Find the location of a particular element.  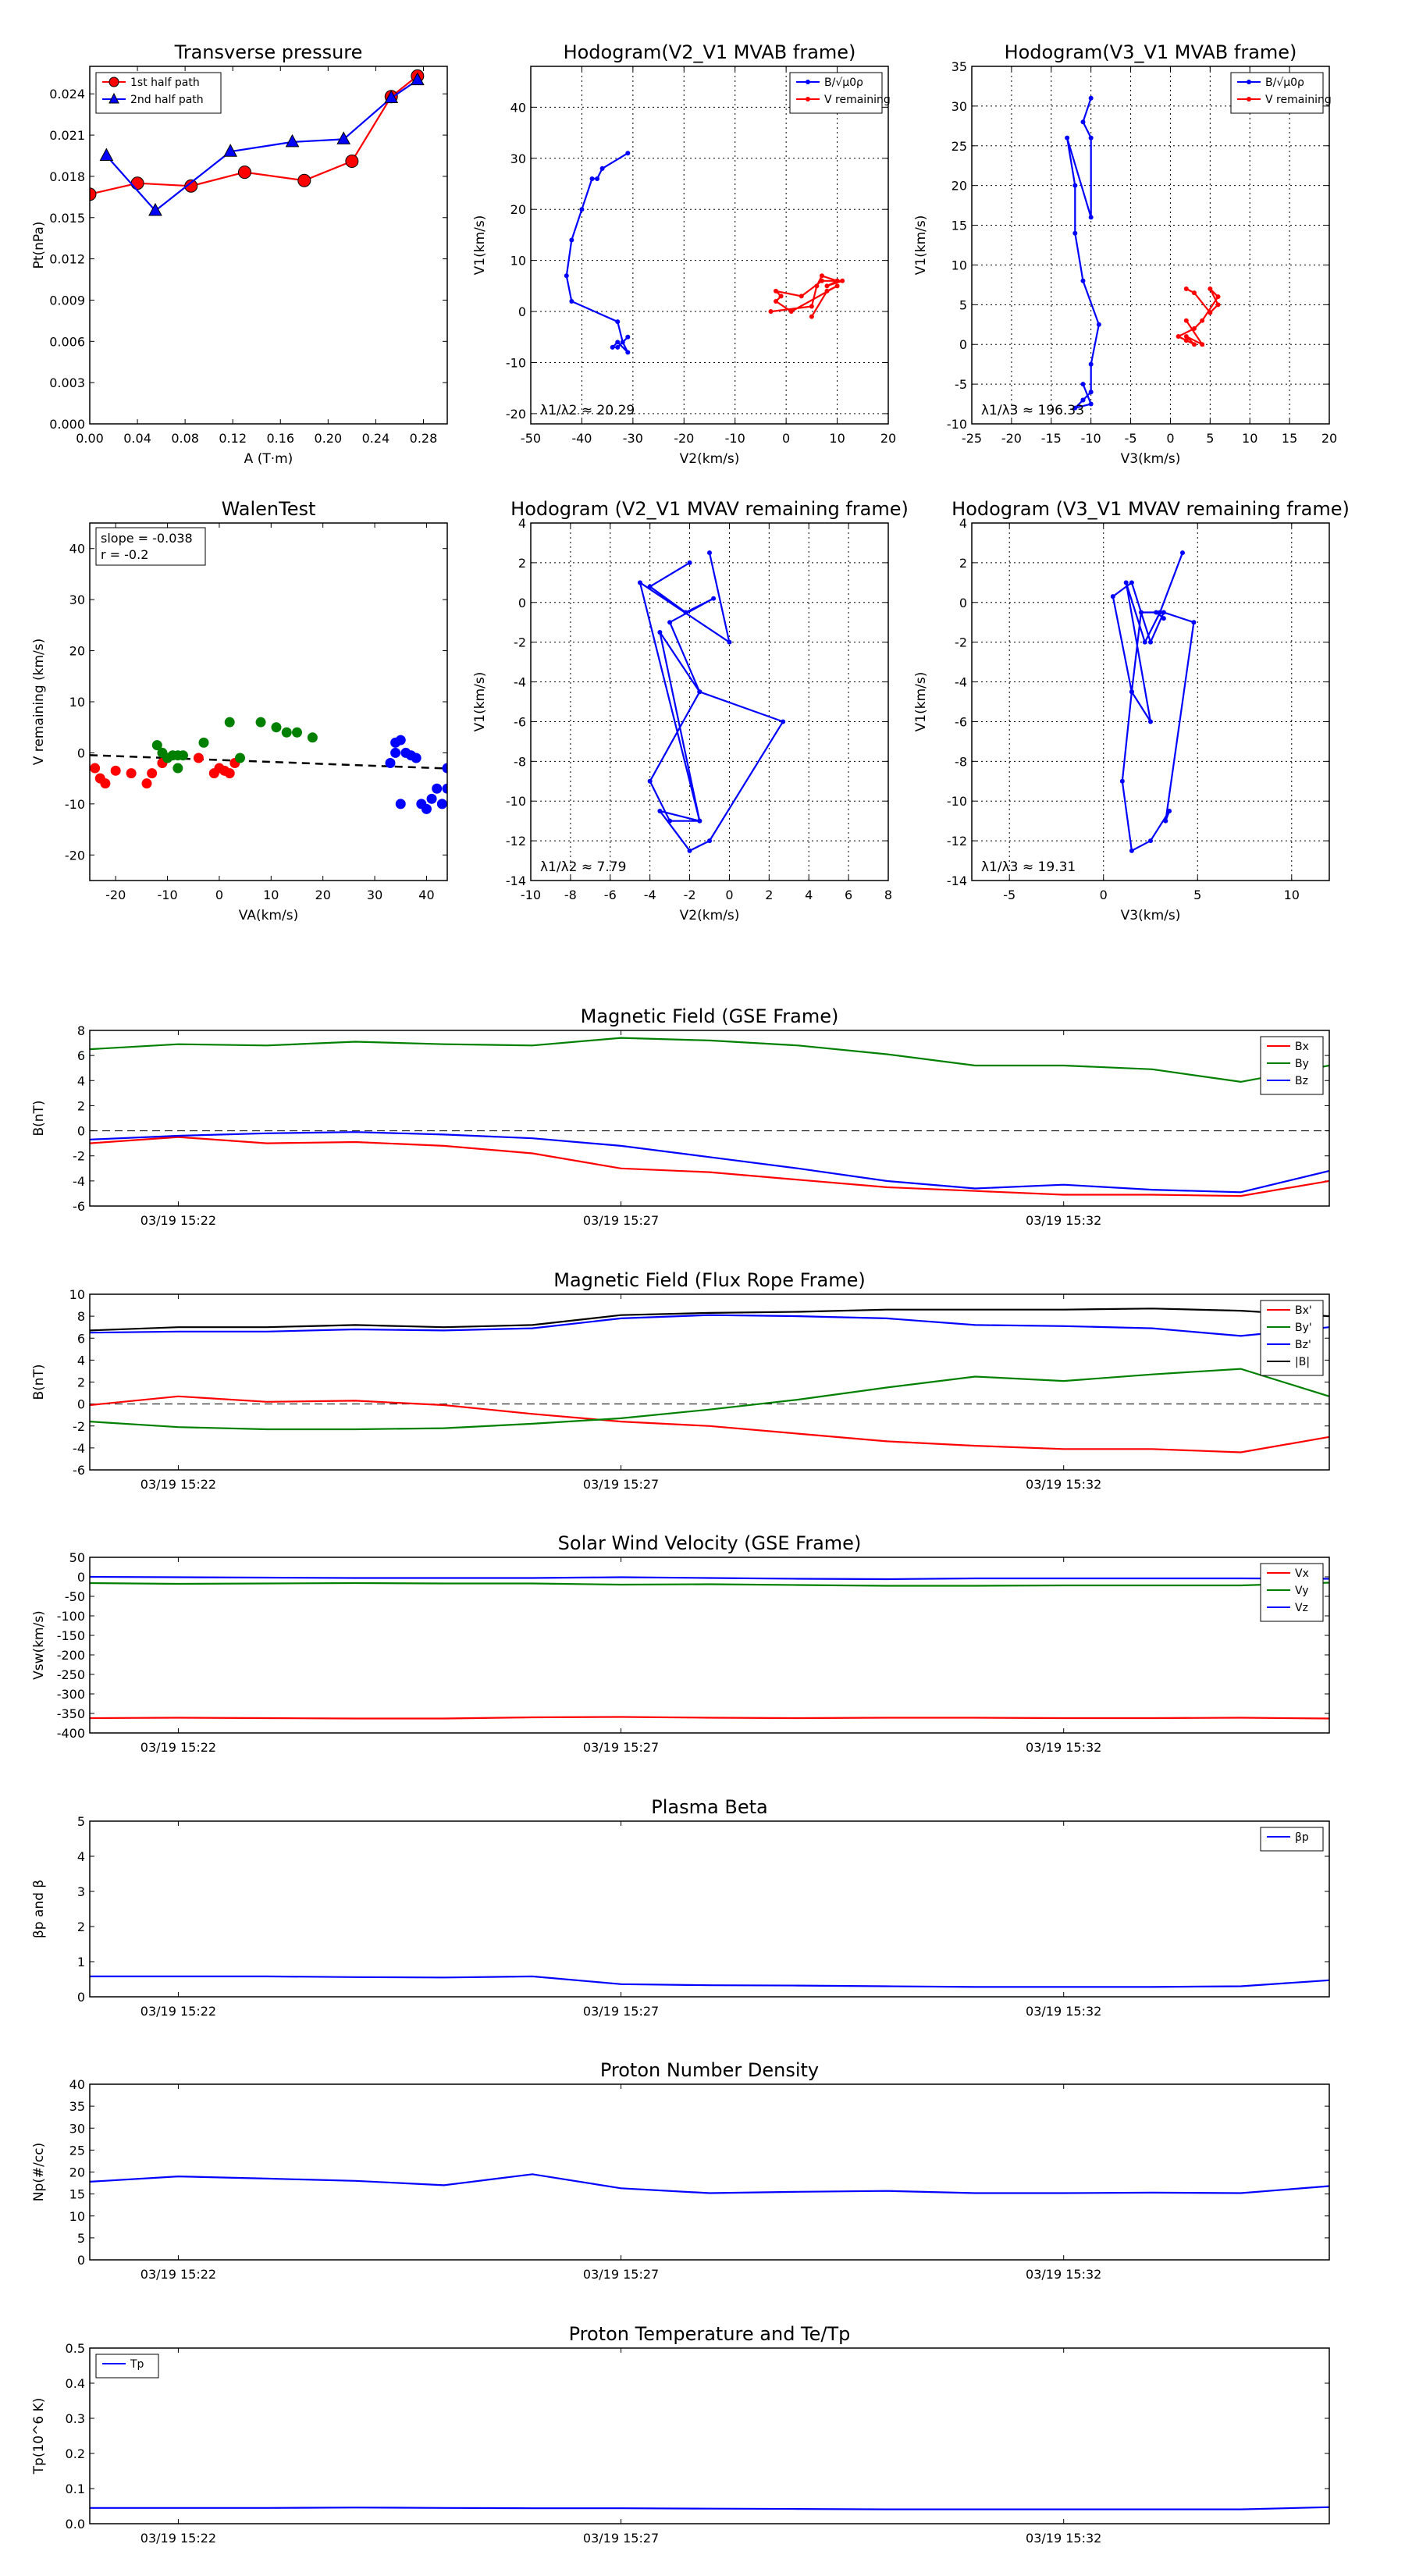

vsw-ylabel: Vsw(km/s) is located at coordinates (39, 1645).